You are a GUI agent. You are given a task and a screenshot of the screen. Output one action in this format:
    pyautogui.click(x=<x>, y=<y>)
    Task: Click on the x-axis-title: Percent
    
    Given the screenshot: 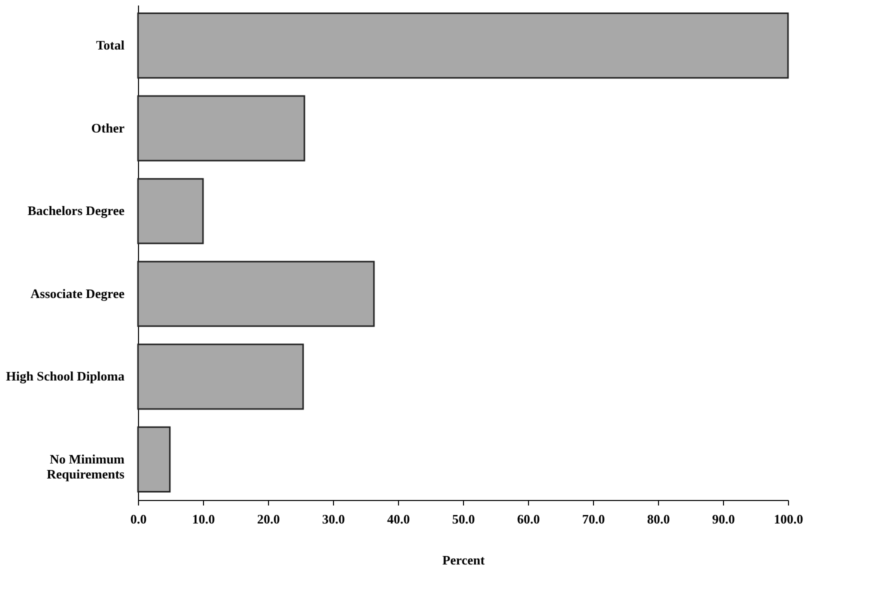 What is the action you would take?
    pyautogui.click(x=464, y=560)
    